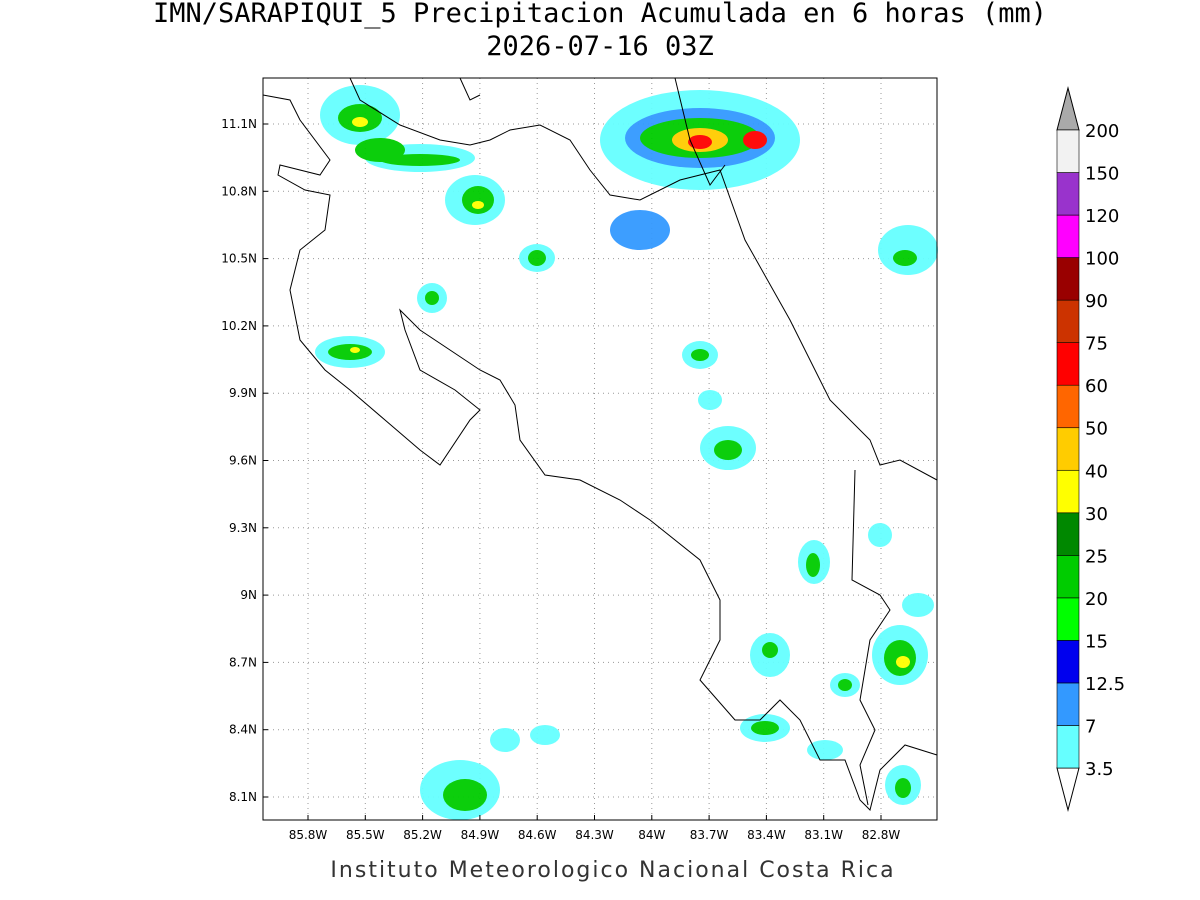  Describe the element at coordinates (1102, 131) in the screenshot. I see `colorbar-label: 200` at that location.